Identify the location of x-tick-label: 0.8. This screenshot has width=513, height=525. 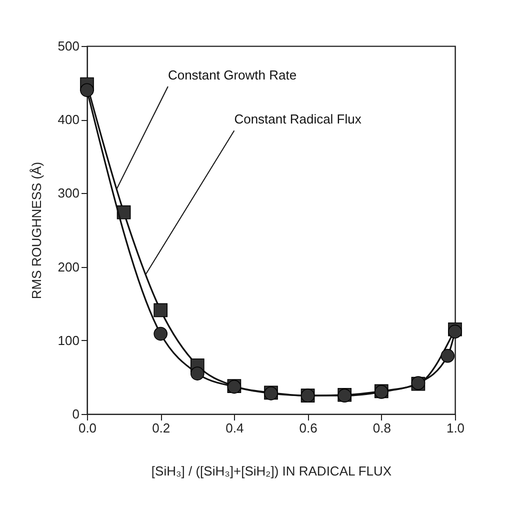
(381, 428).